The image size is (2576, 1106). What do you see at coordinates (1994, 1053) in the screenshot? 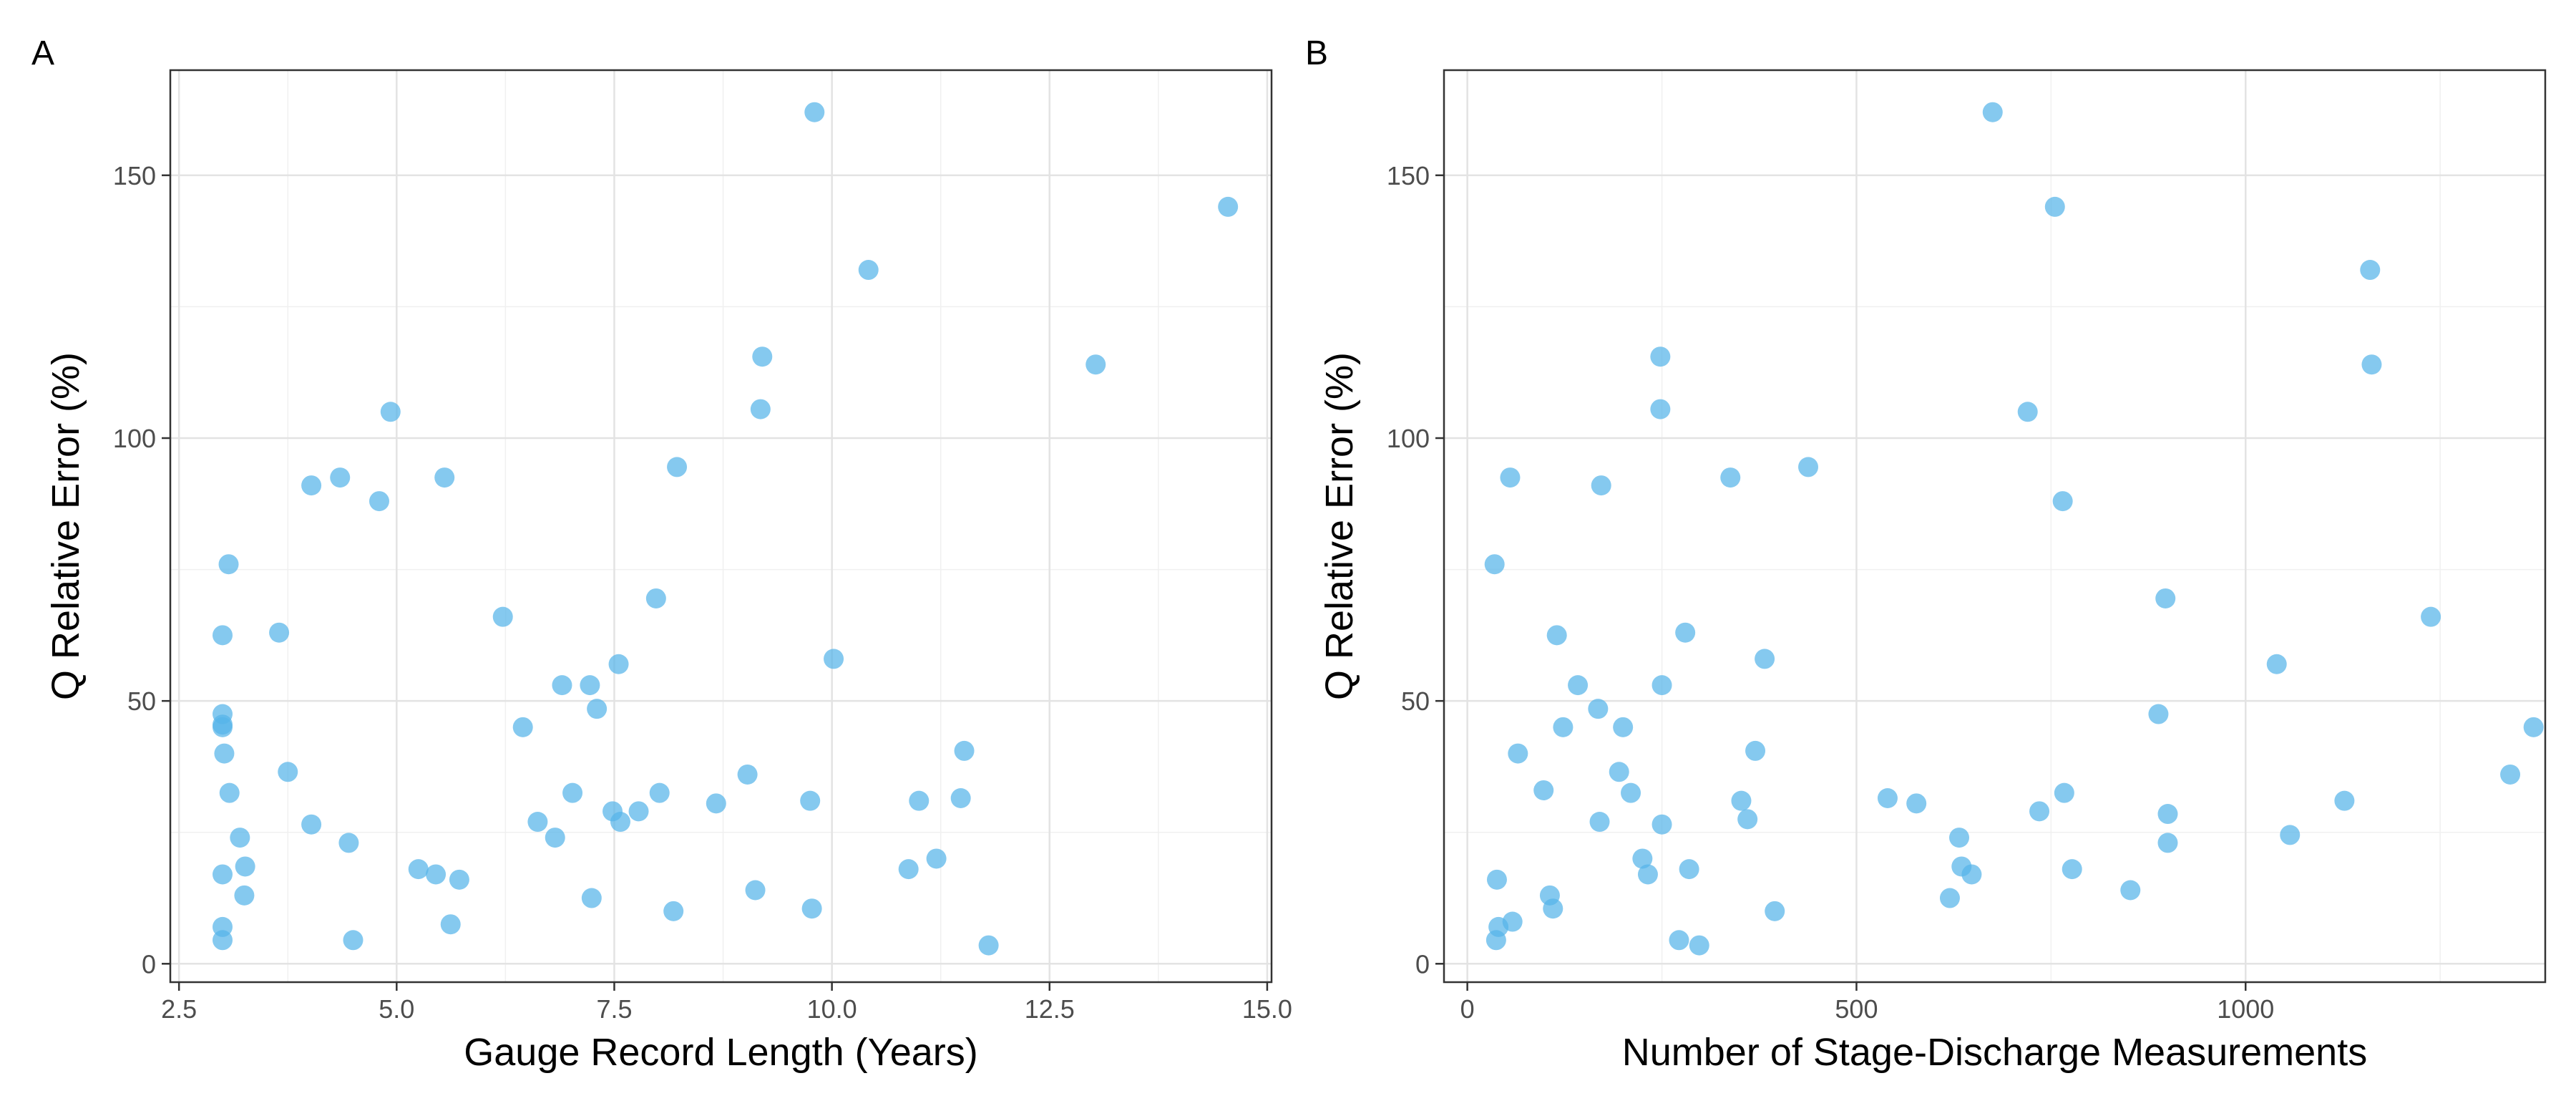
I see `panel-b-x-axis-title: Number of Stage-Discharge Measurements` at bounding box center [1994, 1053].